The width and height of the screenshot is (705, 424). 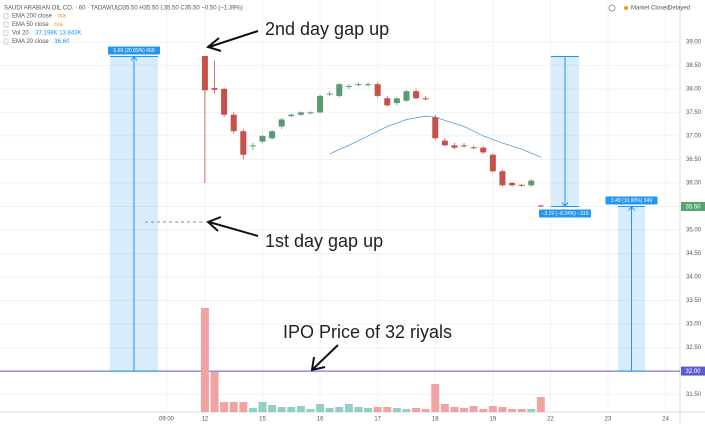 What do you see at coordinates (694, 278) in the screenshot?
I see `y-tick-label: 34.00` at bounding box center [694, 278].